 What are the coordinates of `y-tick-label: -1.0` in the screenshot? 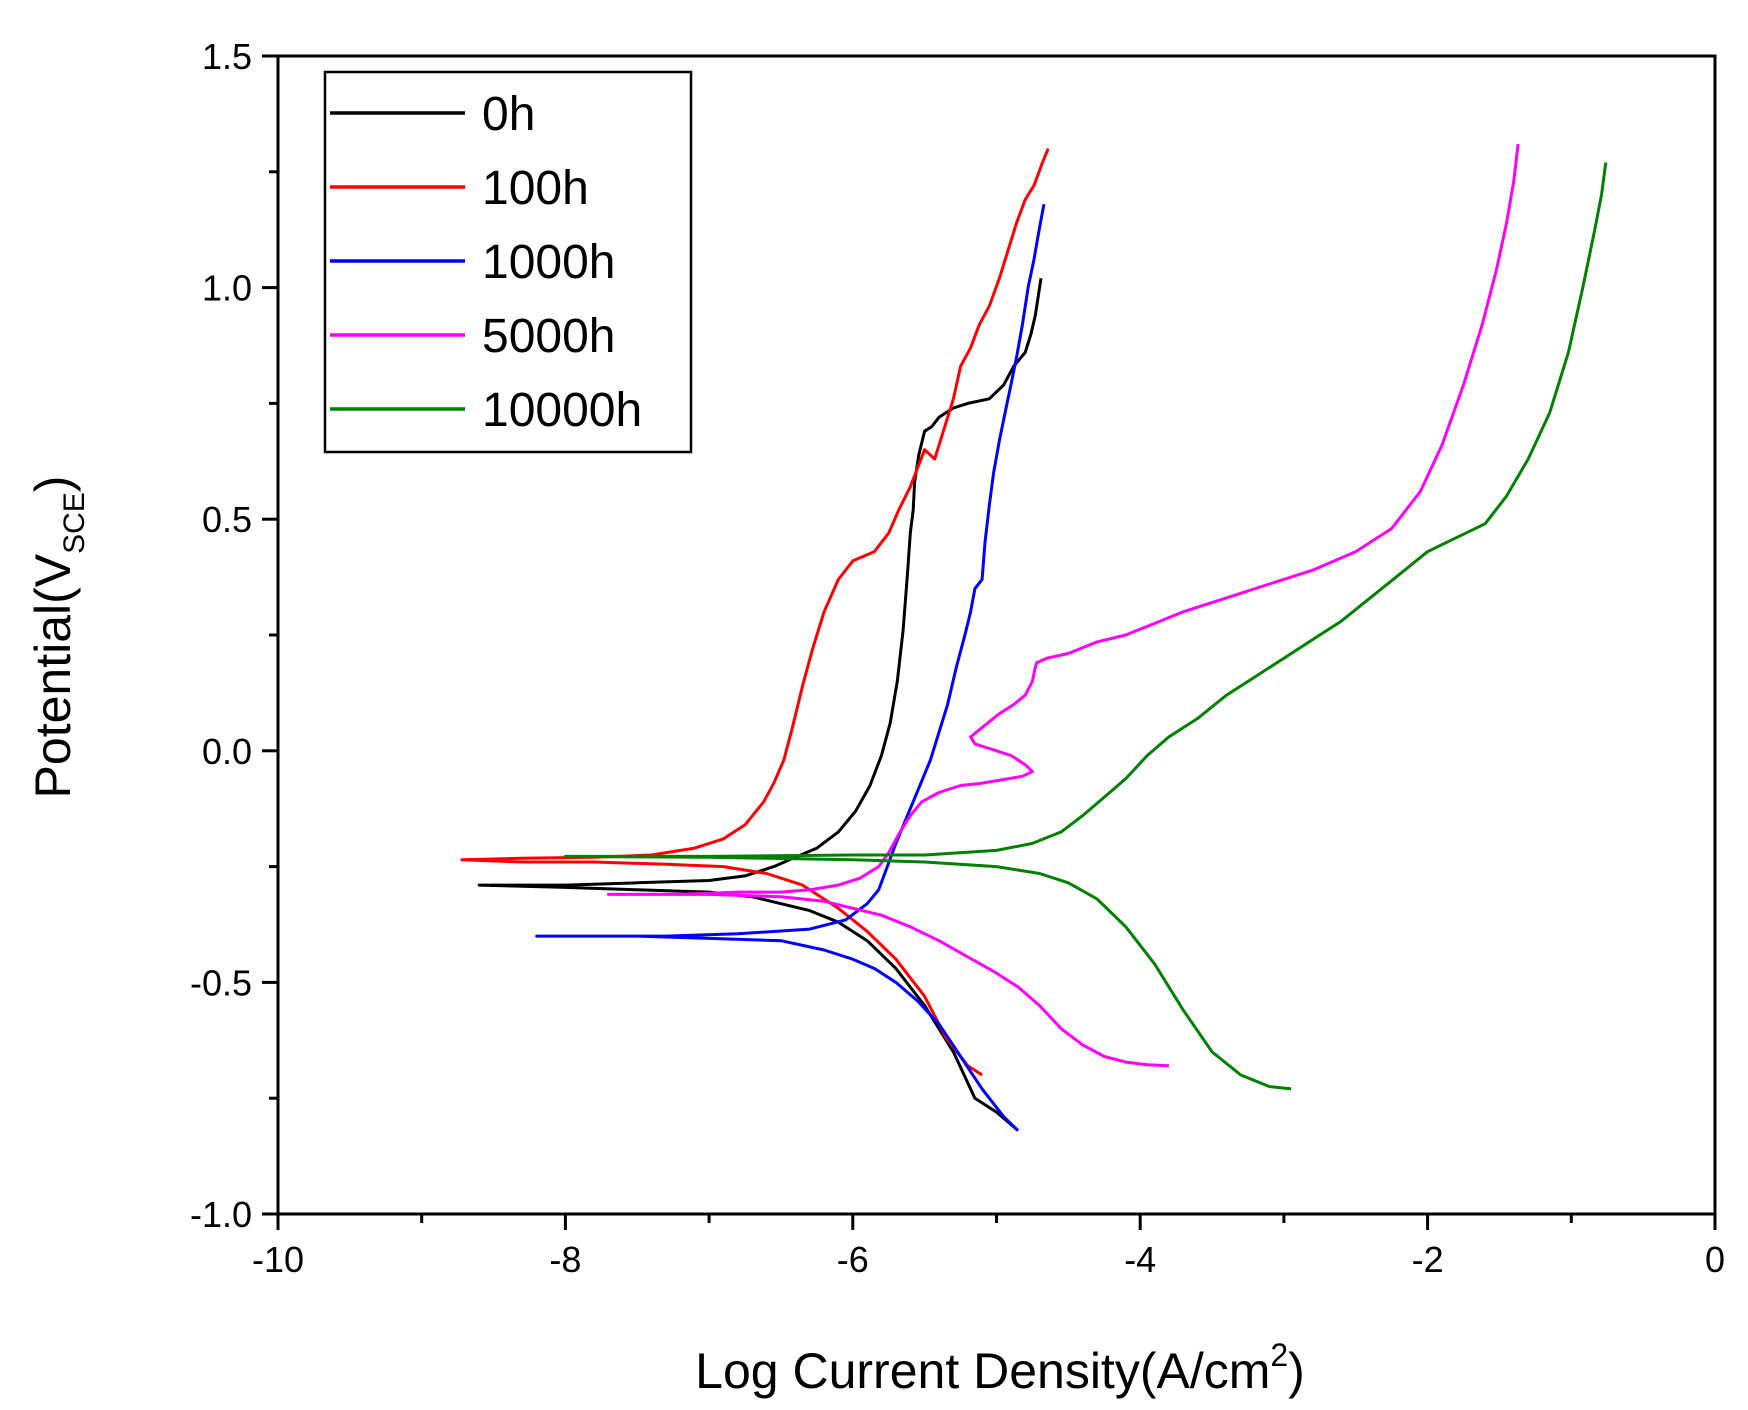 It's located at (221, 1214).